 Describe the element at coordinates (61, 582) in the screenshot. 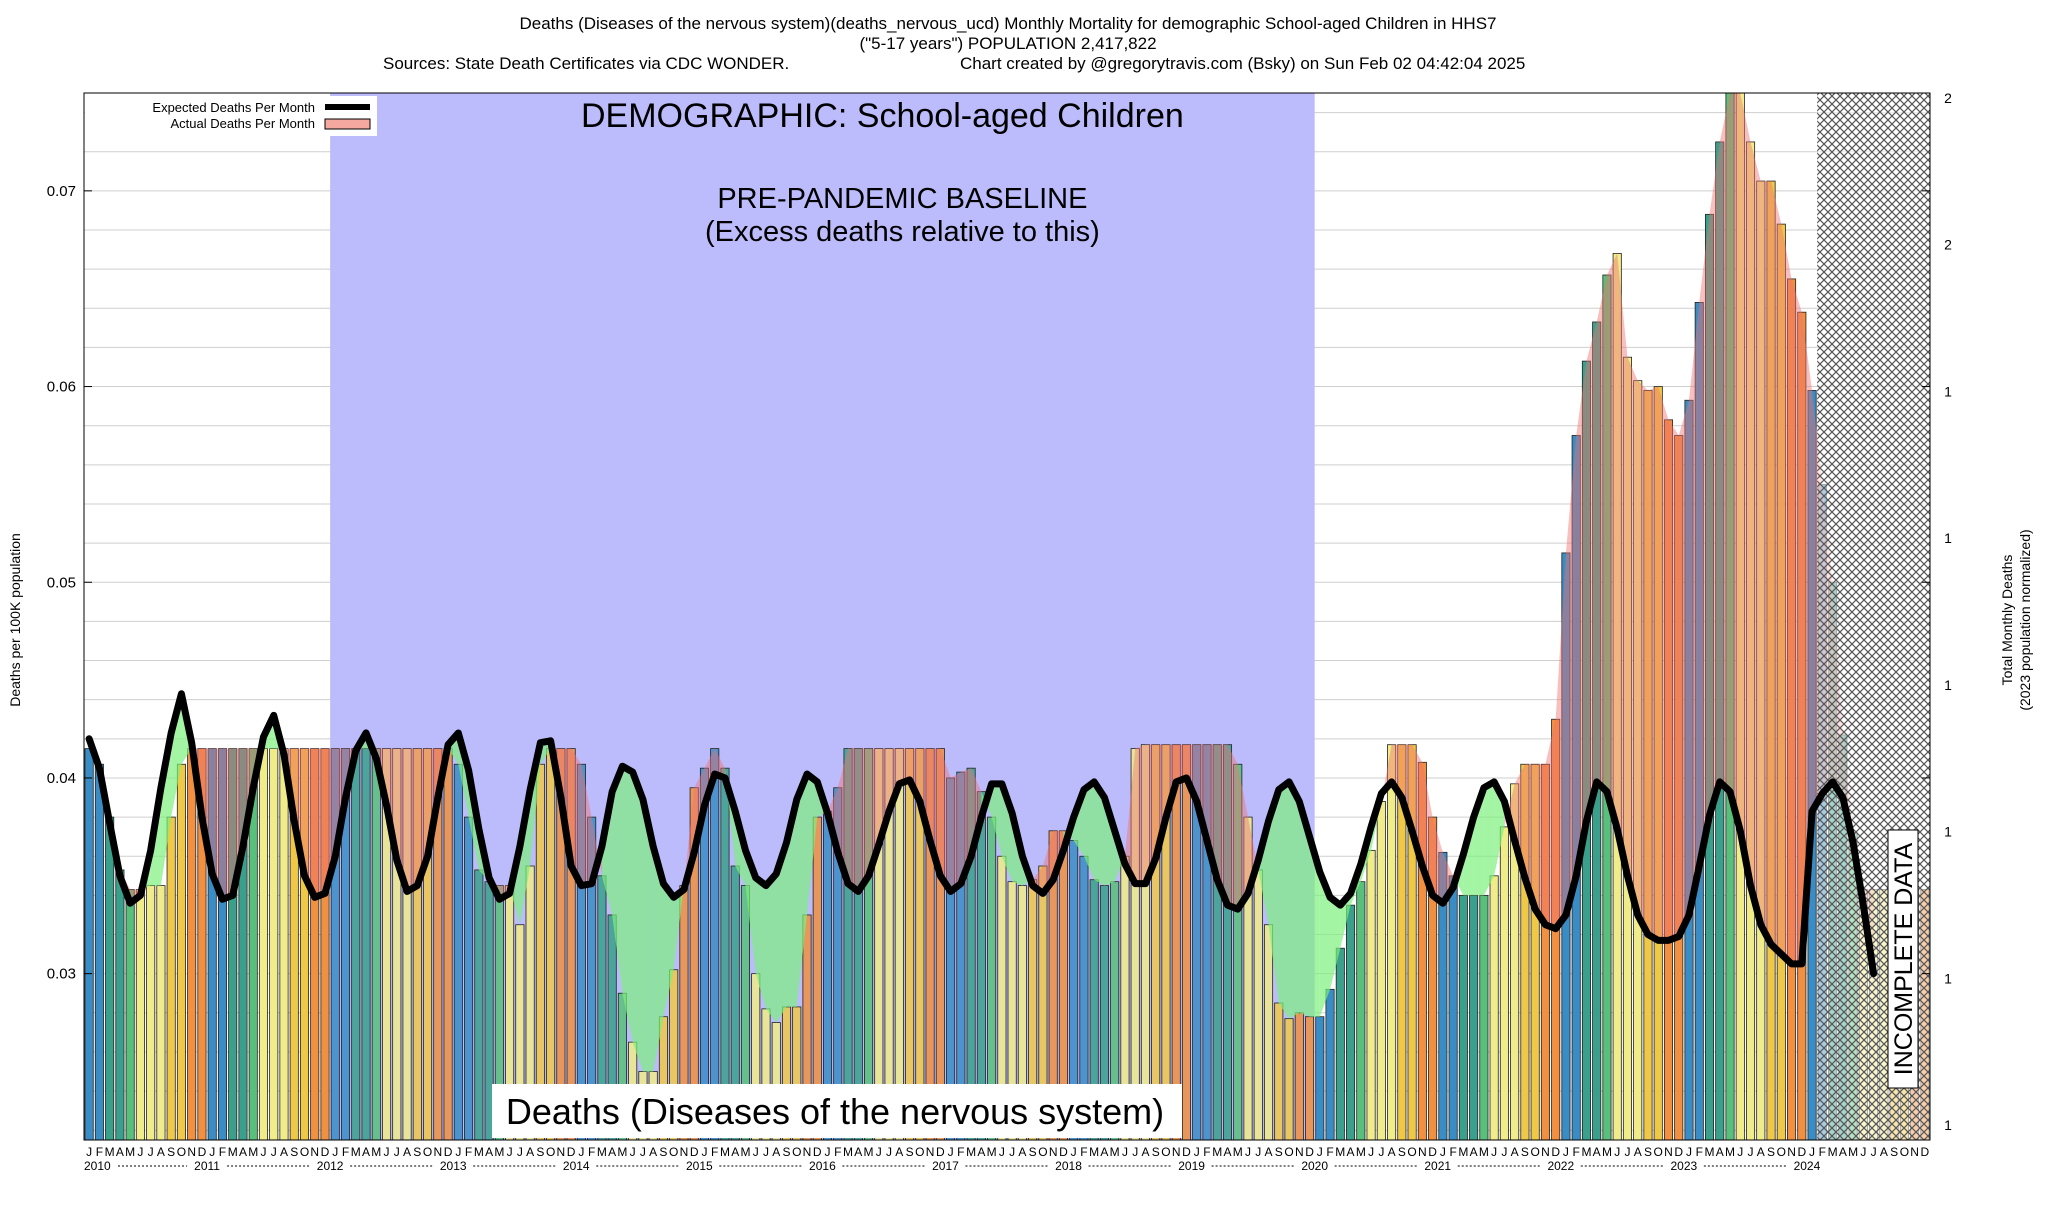

I see `y-tick-label: 0.05` at that location.